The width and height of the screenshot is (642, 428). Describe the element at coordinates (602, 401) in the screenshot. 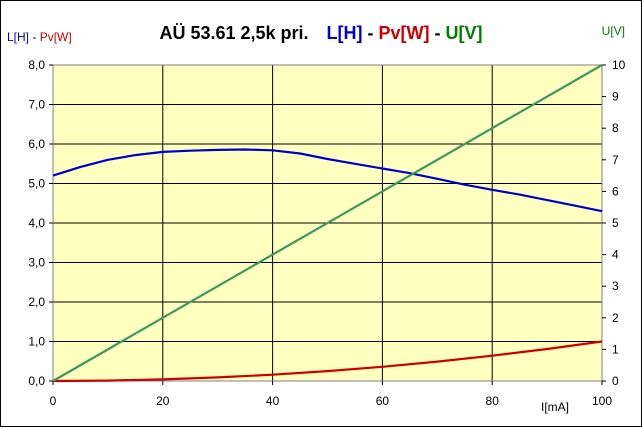

I see `x-tick-label: 100` at that location.